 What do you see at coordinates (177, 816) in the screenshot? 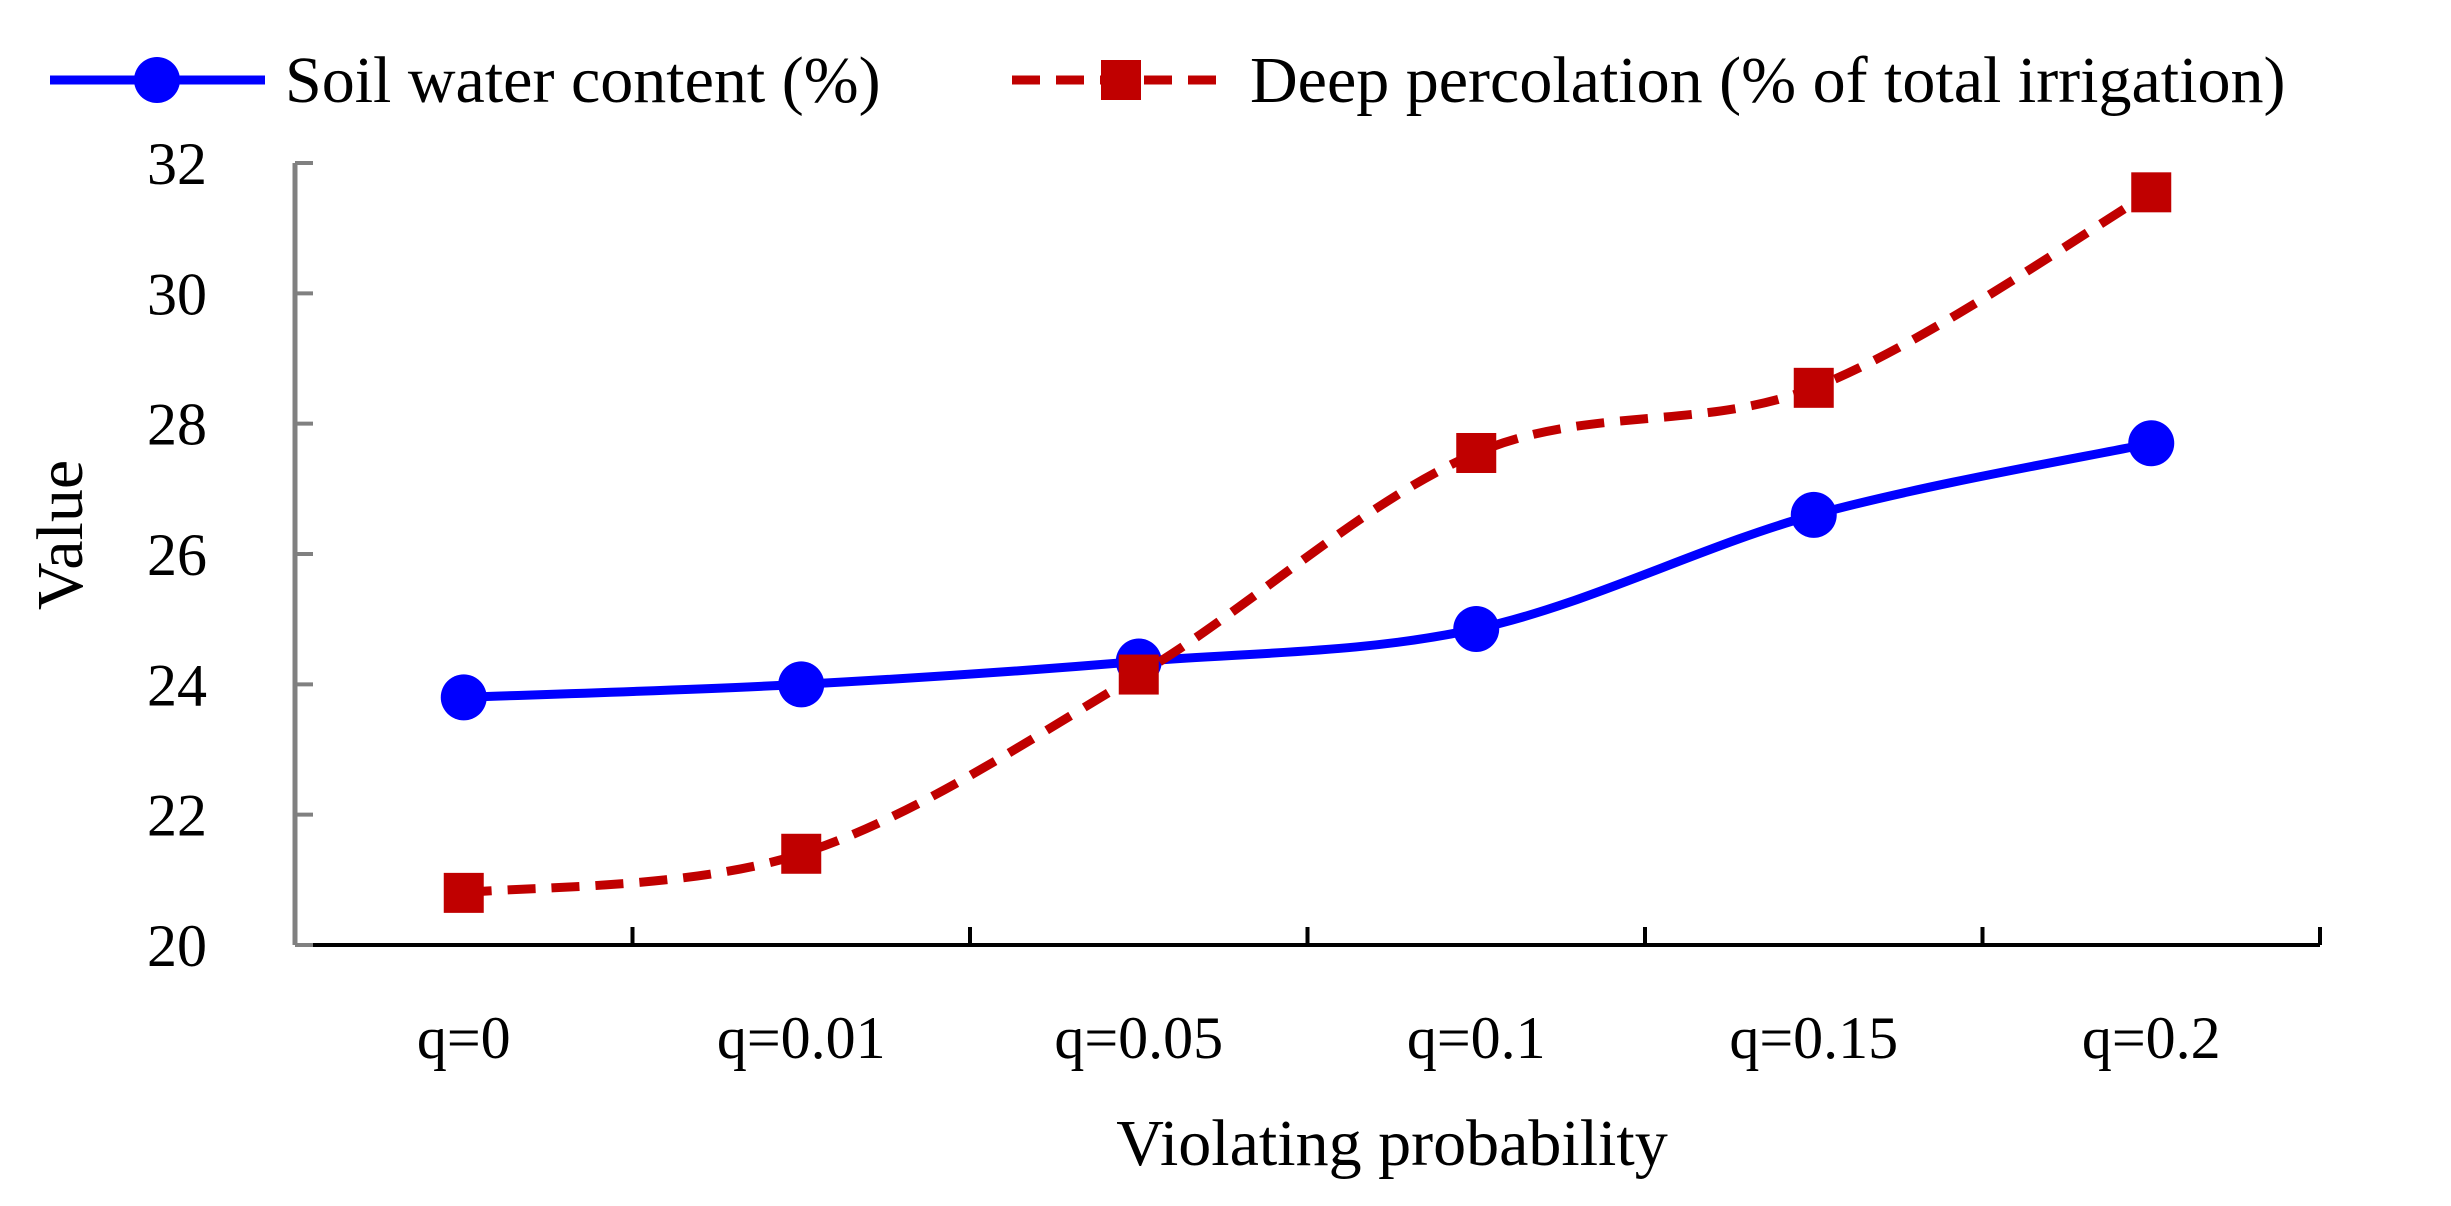
I see `y-tick-label: 22` at bounding box center [177, 816].